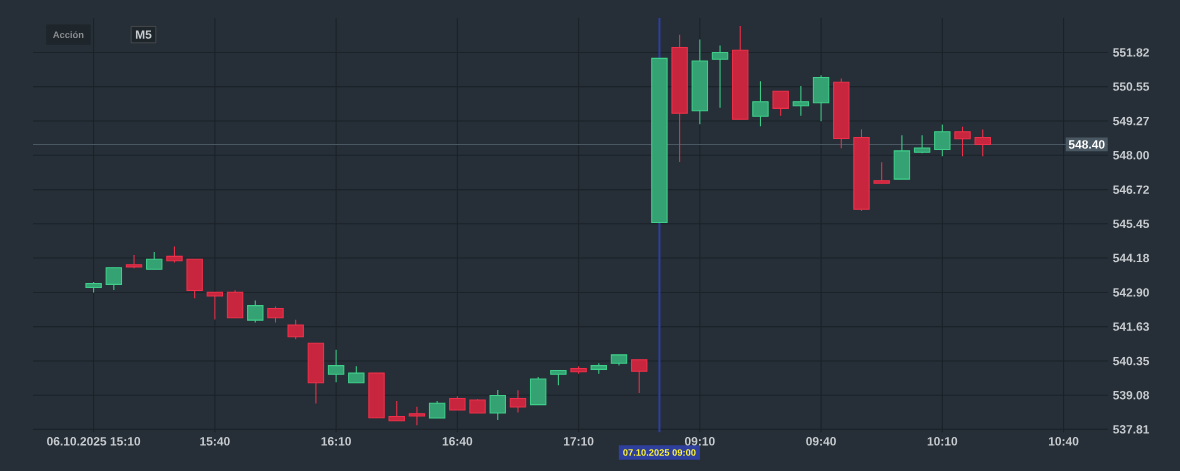 This screenshot has width=1180, height=471. I want to click on y-tick-label: 541.63, so click(1131, 326).